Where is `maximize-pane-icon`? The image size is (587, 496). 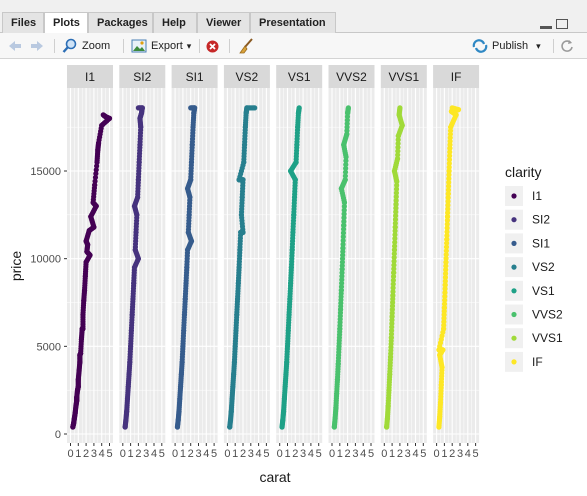 maximize-pane-icon is located at coordinates (562, 24).